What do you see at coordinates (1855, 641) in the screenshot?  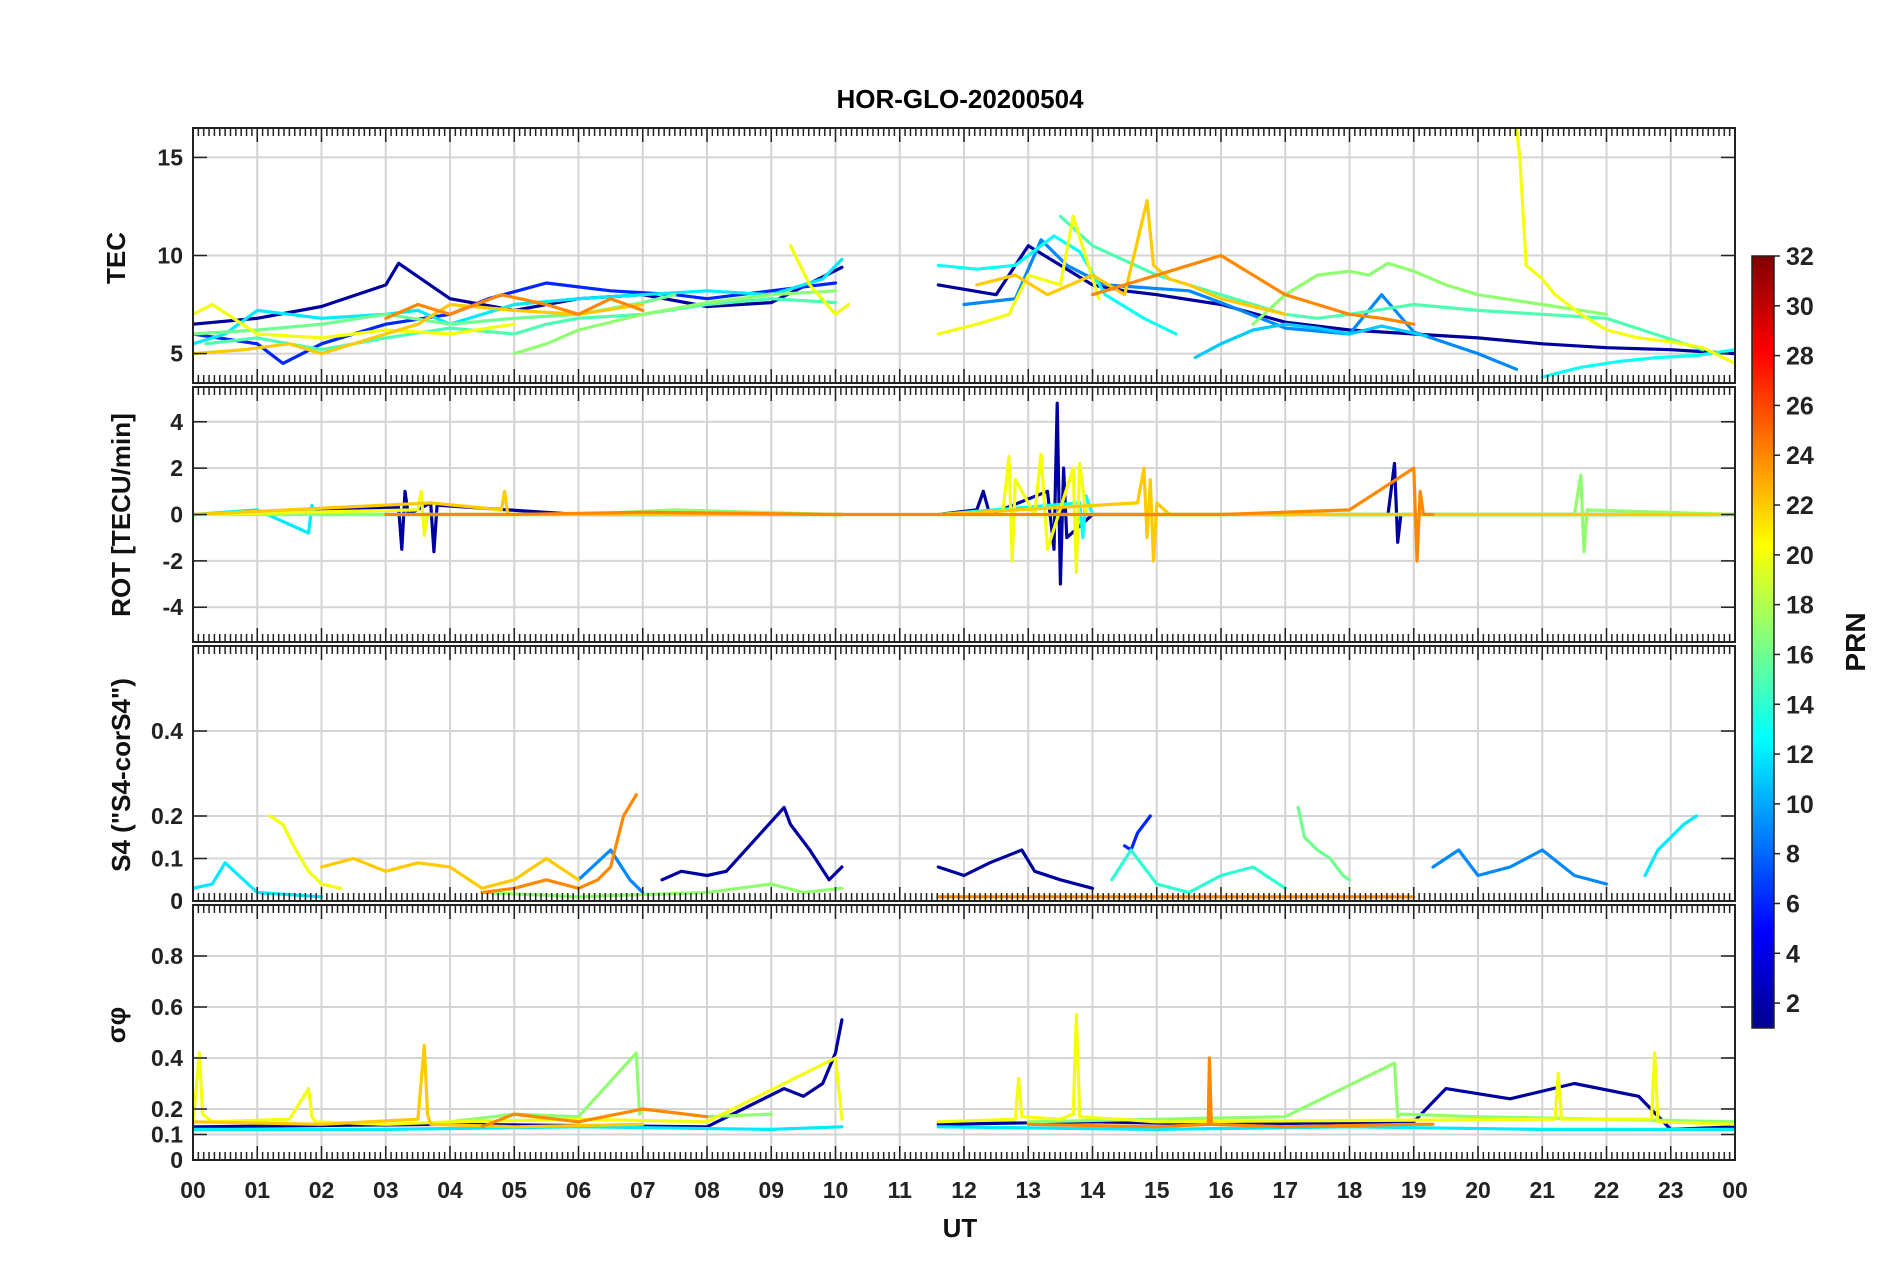 I see `colorbar-label: PRN` at bounding box center [1855, 641].